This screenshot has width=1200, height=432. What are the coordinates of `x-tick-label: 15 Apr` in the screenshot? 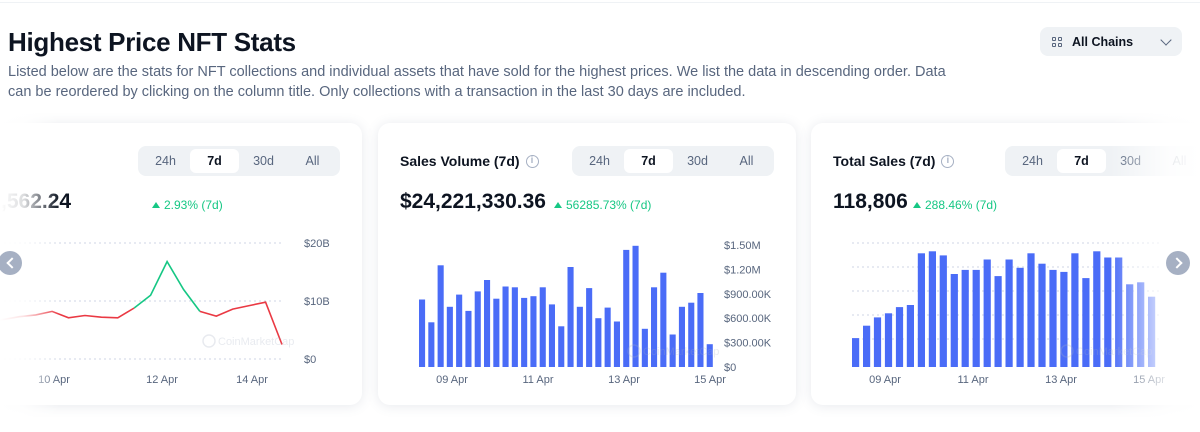 It's located at (1149, 380).